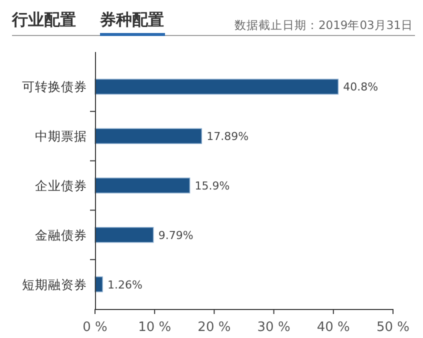 This screenshot has width=423, height=338. Describe the element at coordinates (131, 19) in the screenshot. I see `chart-title: 券种配置` at that location.